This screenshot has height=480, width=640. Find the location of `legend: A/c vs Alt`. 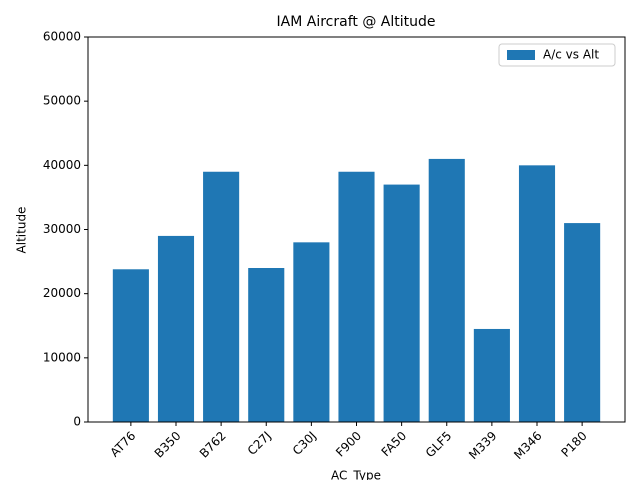

legend: A/c vs Alt is located at coordinates (557, 55).